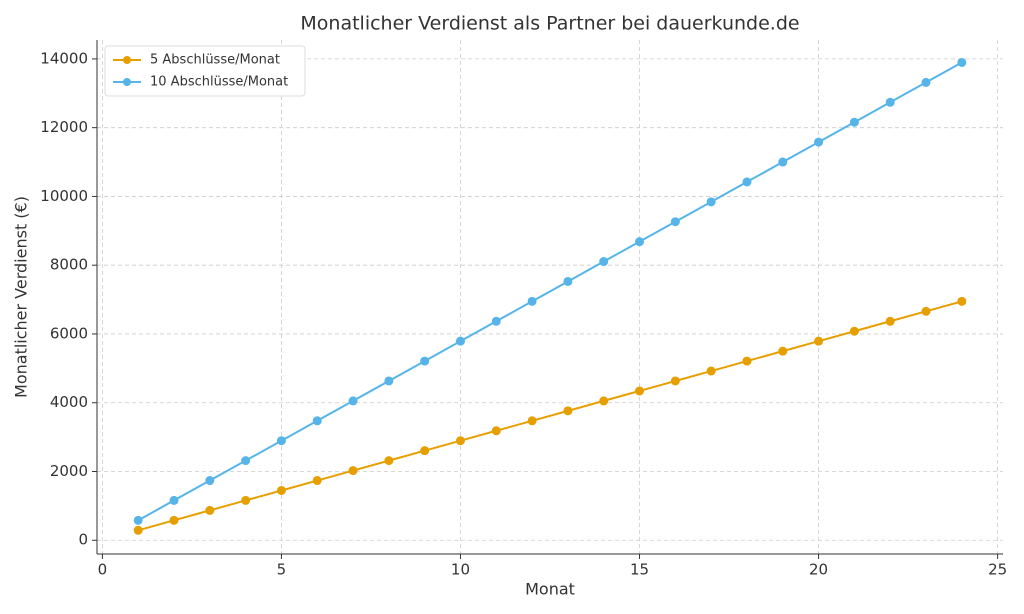 Image resolution: width=1024 pixels, height=614 pixels. What do you see at coordinates (215, 60) in the screenshot?
I see `legend-label: 5 Abschlüsse/Monat` at bounding box center [215, 60].